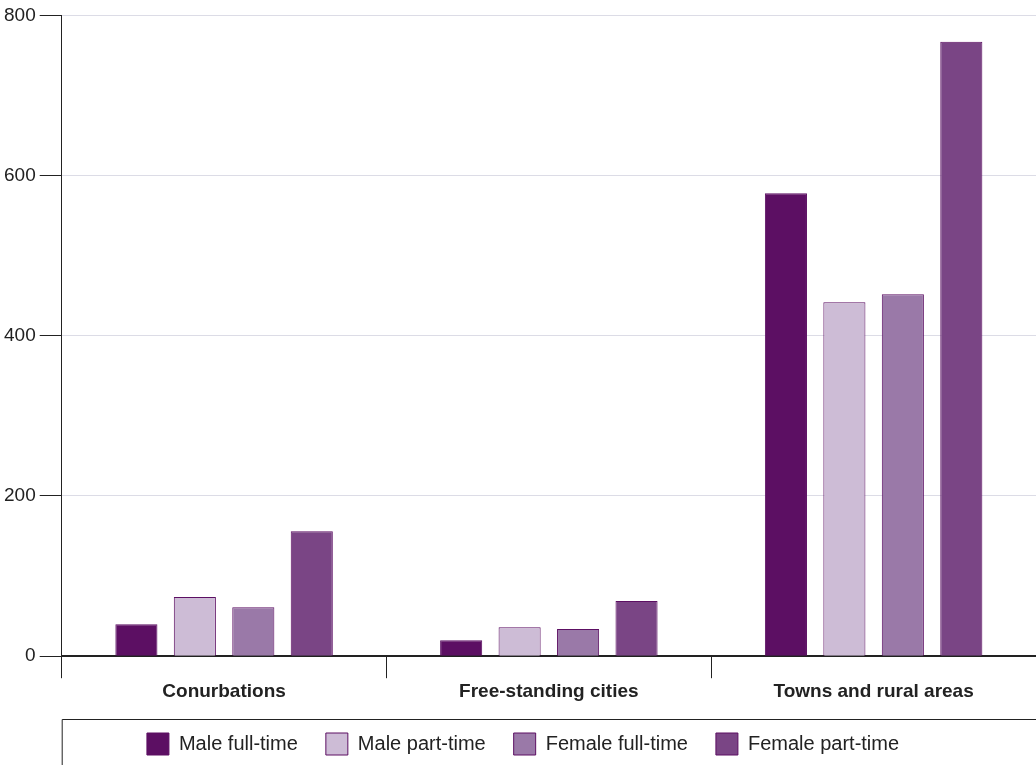 This screenshot has width=1036, height=765. What do you see at coordinates (873, 690) in the screenshot?
I see `x-tick-label: Towns and rural areas` at bounding box center [873, 690].